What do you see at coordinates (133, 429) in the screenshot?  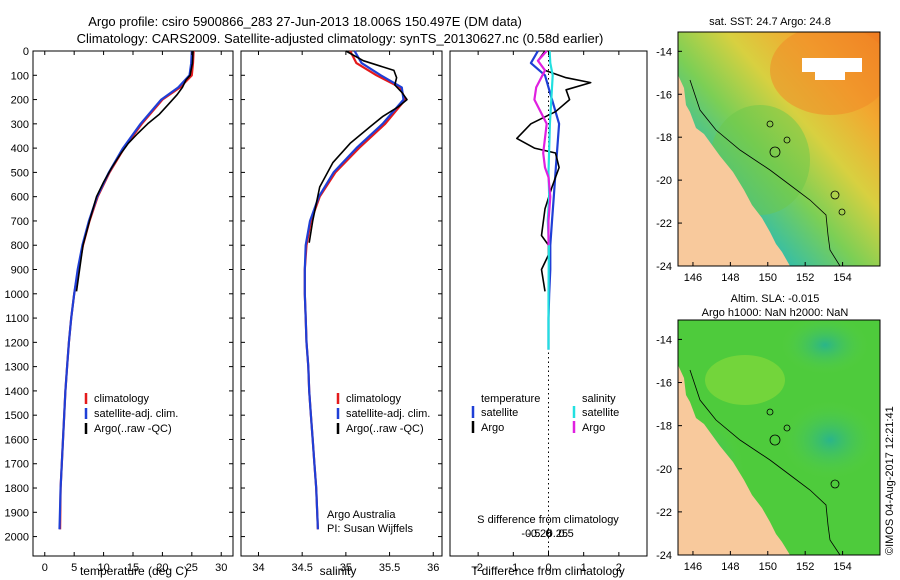 I see `legend-argo-label: Argo(..raw -QC)` at bounding box center [133, 429].